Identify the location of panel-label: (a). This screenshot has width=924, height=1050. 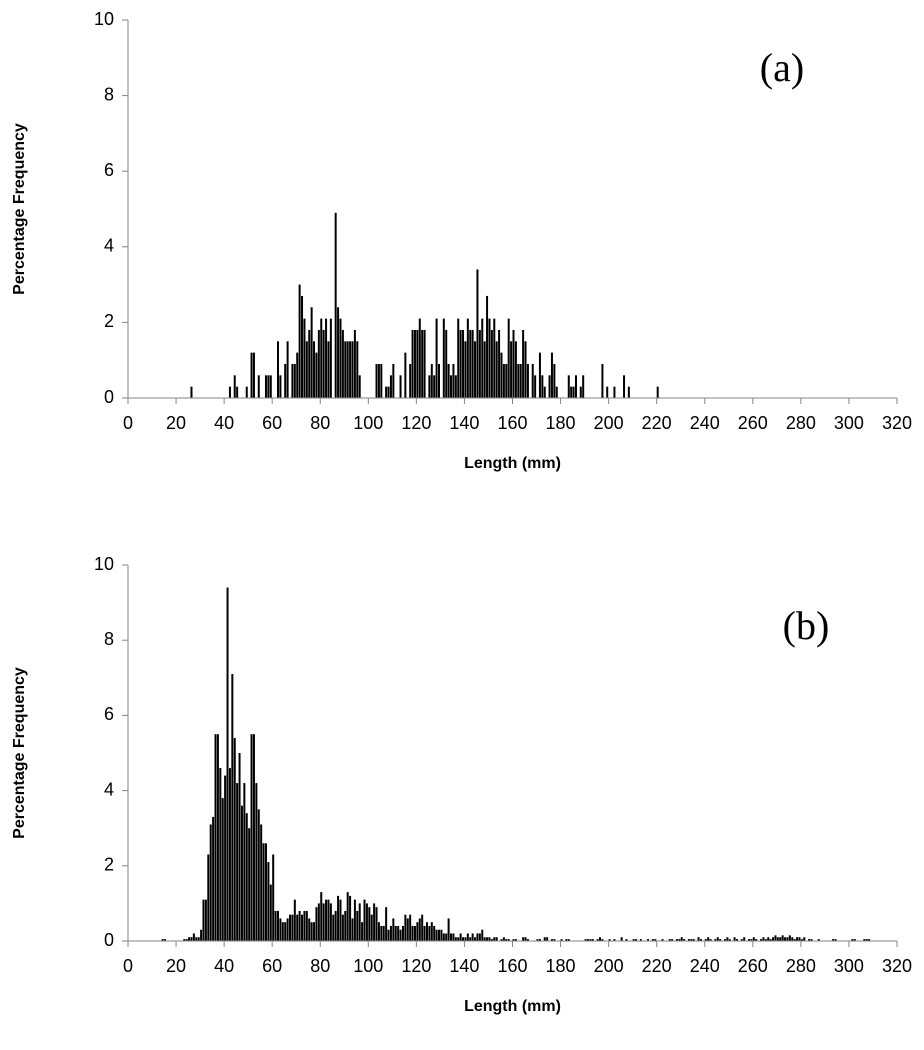
(782, 67).